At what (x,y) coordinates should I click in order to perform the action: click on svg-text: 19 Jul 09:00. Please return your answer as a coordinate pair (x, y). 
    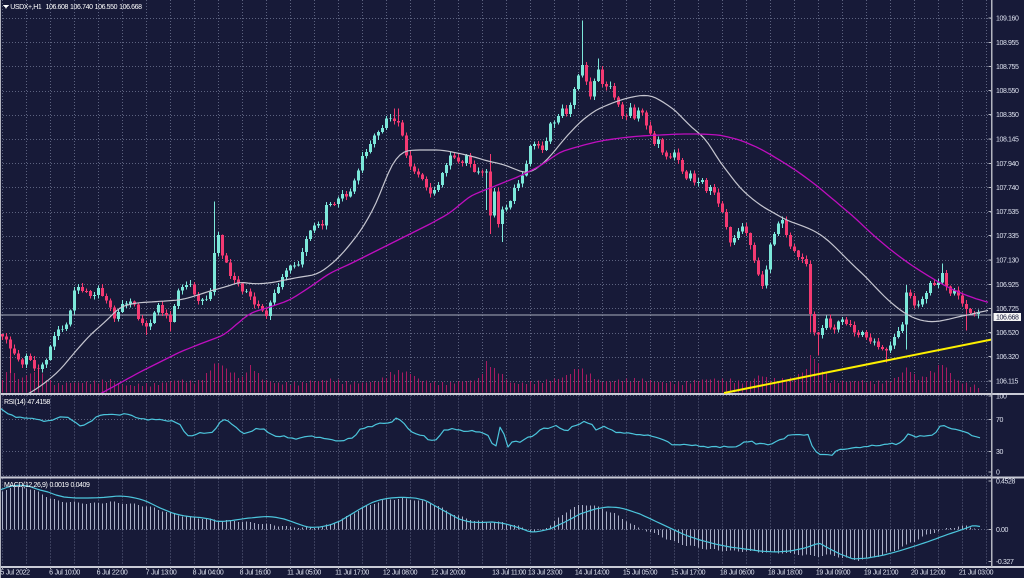
    Looking at the image, I should click on (833, 573).